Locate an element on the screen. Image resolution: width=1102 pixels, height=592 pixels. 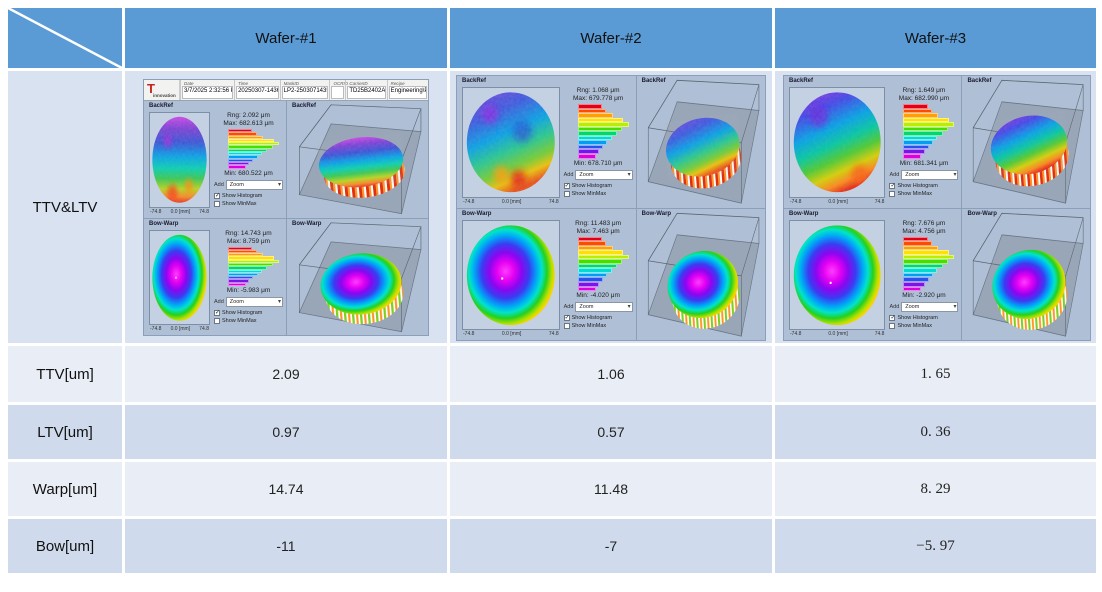
bow-3d-panel: Bow-Warp is located at coordinates (1025, 274).